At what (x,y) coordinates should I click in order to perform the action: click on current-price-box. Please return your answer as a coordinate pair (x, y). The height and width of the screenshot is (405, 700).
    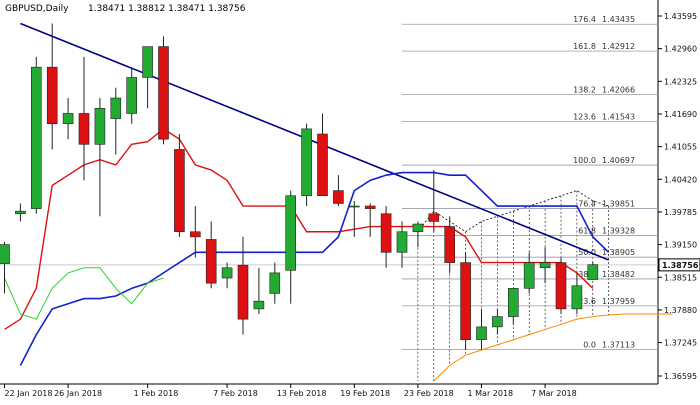
    Looking at the image, I should click on (679, 265).